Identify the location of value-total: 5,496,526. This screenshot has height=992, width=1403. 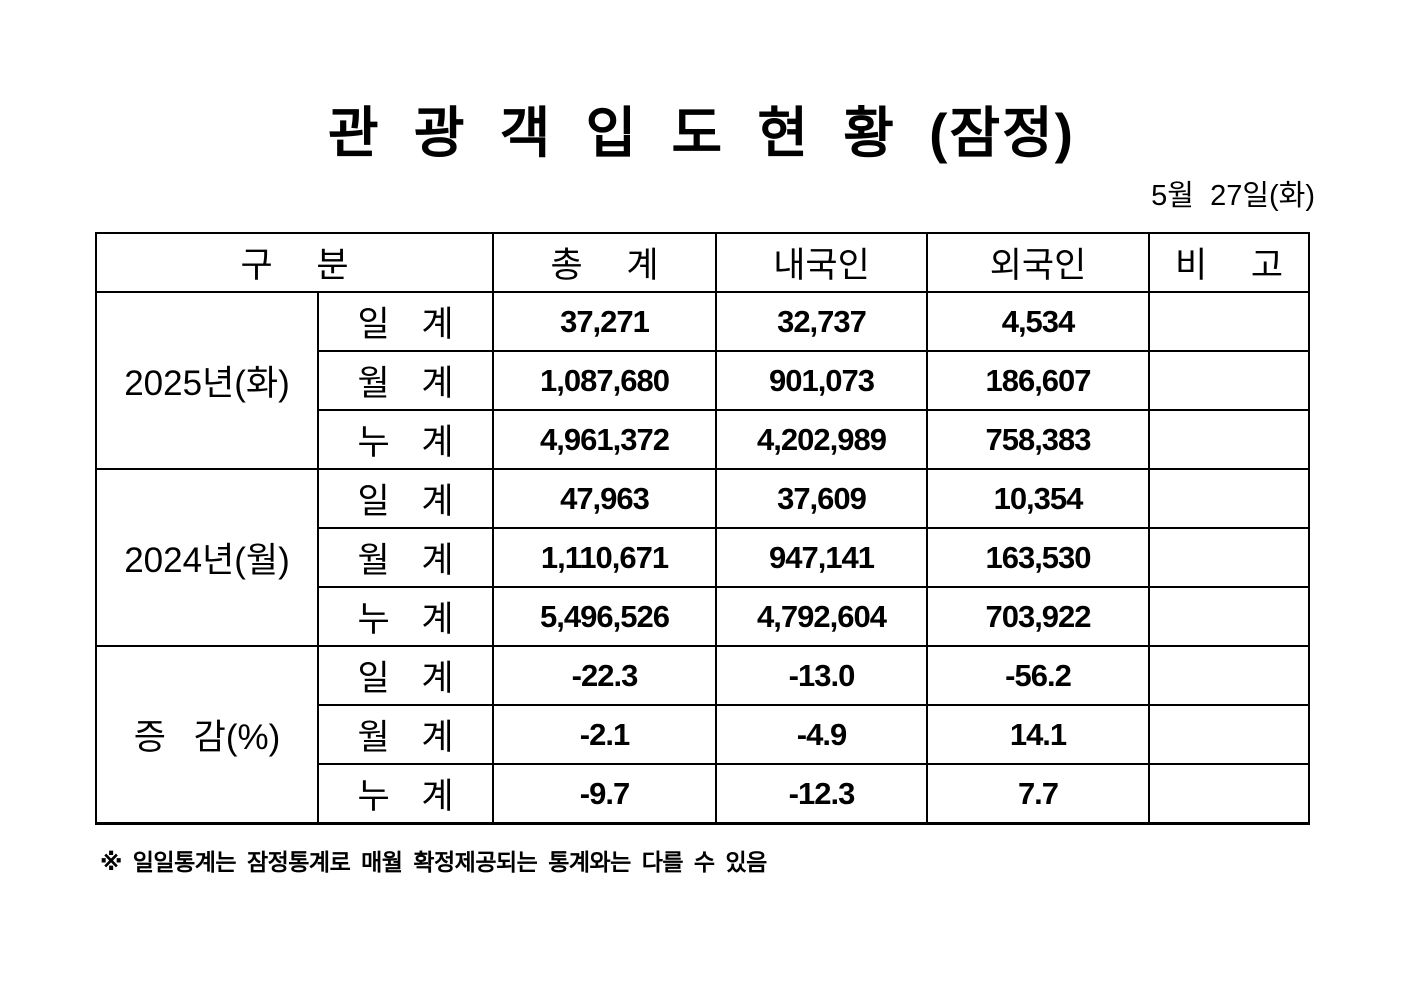
(604, 617).